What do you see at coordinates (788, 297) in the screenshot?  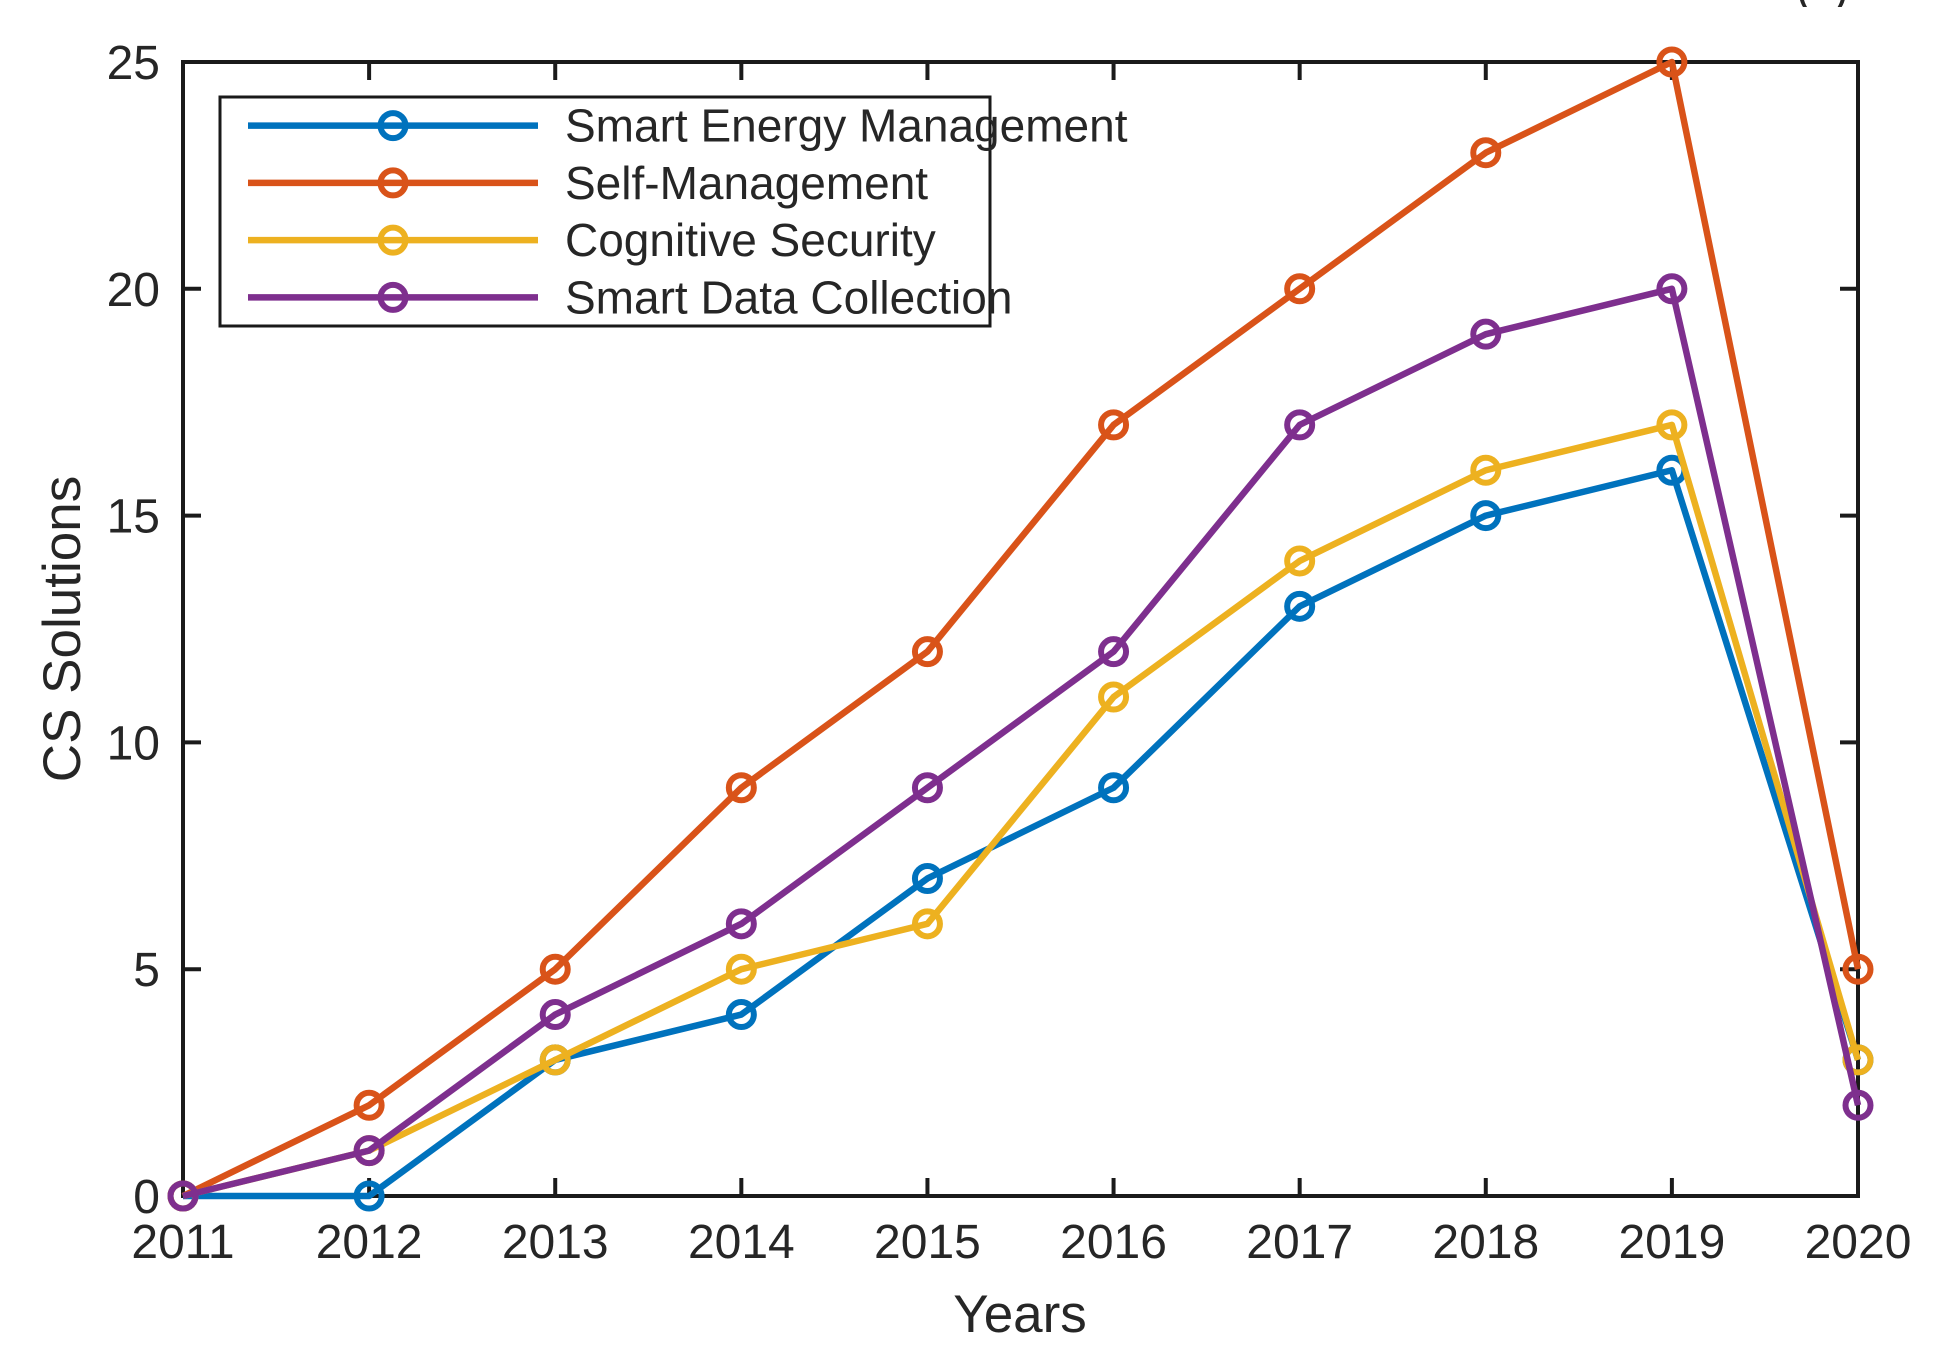 I see `legend-item-label: Smart Data Collection` at bounding box center [788, 297].